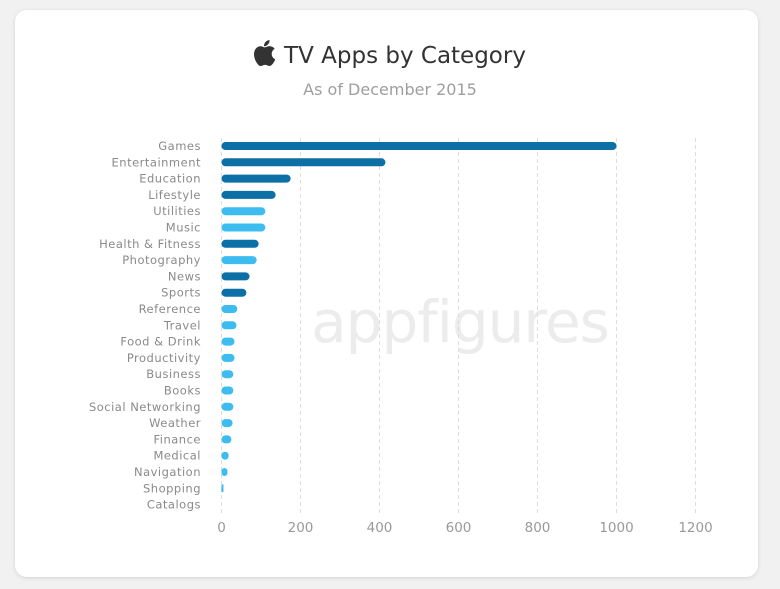 The height and width of the screenshot is (589, 780). What do you see at coordinates (459, 528) in the screenshot?
I see `x-tick-label: 600` at bounding box center [459, 528].